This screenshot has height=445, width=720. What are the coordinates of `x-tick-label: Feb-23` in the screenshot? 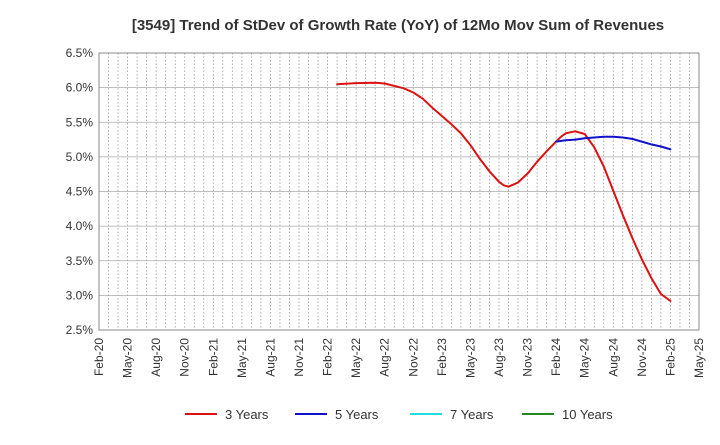 It's located at (442, 357).